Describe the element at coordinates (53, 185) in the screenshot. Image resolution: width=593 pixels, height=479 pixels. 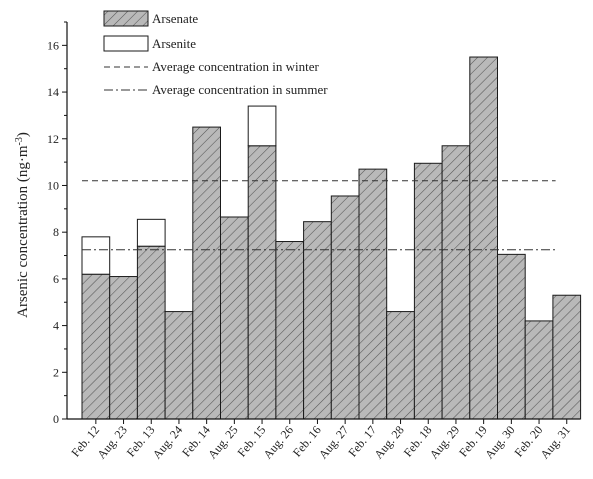
I see `y-tick-label-10: 10` at that location.